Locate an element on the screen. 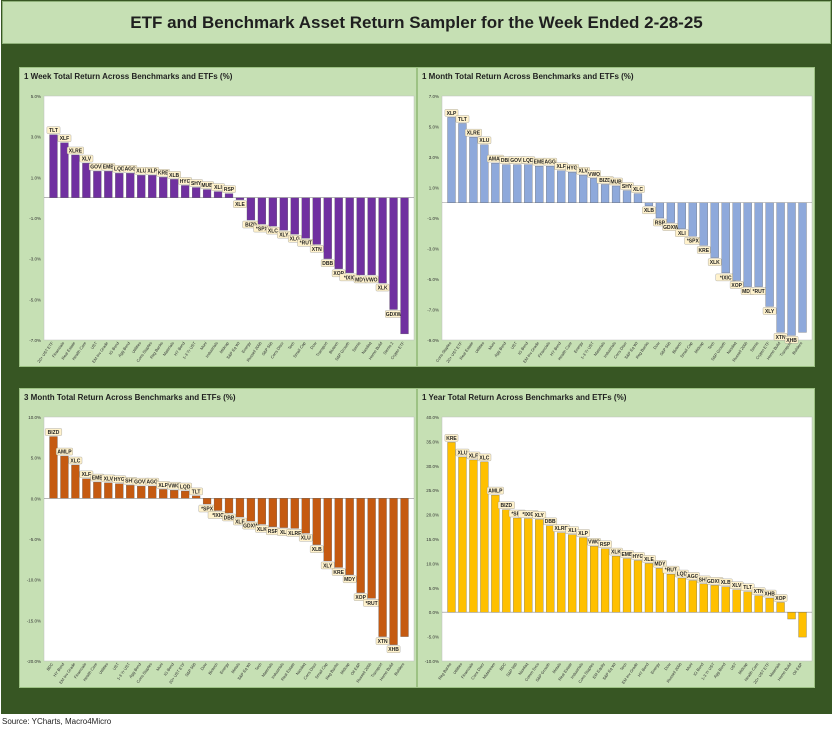 This screenshot has height=732, width=833. data-label: XTN is located at coordinates (317, 250).